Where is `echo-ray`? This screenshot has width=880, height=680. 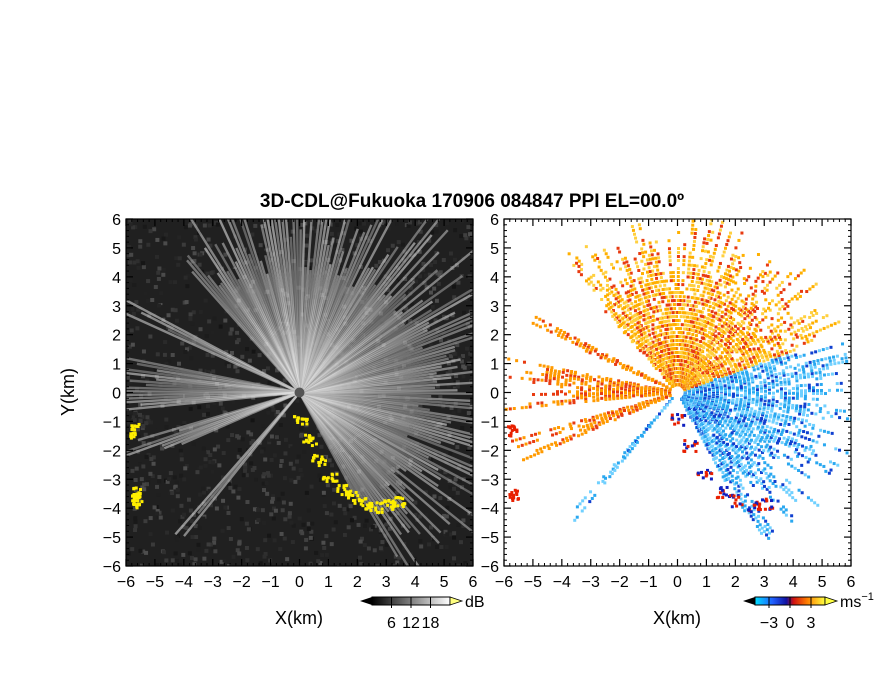 echo-ray is located at coordinates (213, 353).